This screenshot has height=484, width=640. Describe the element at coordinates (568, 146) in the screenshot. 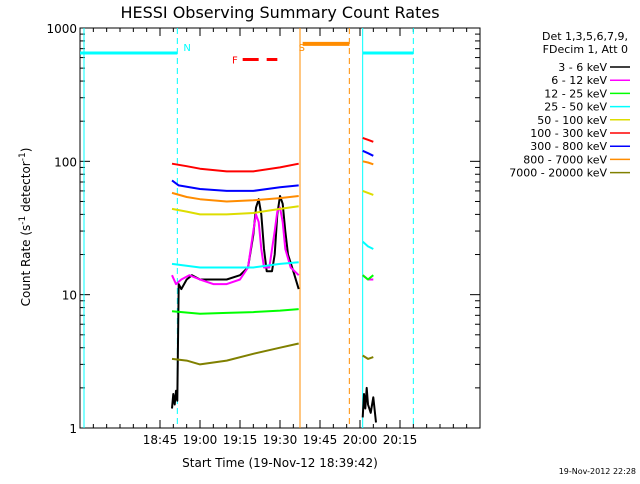

I see `legend-entry-label: 300 - 800 keV` at that location.